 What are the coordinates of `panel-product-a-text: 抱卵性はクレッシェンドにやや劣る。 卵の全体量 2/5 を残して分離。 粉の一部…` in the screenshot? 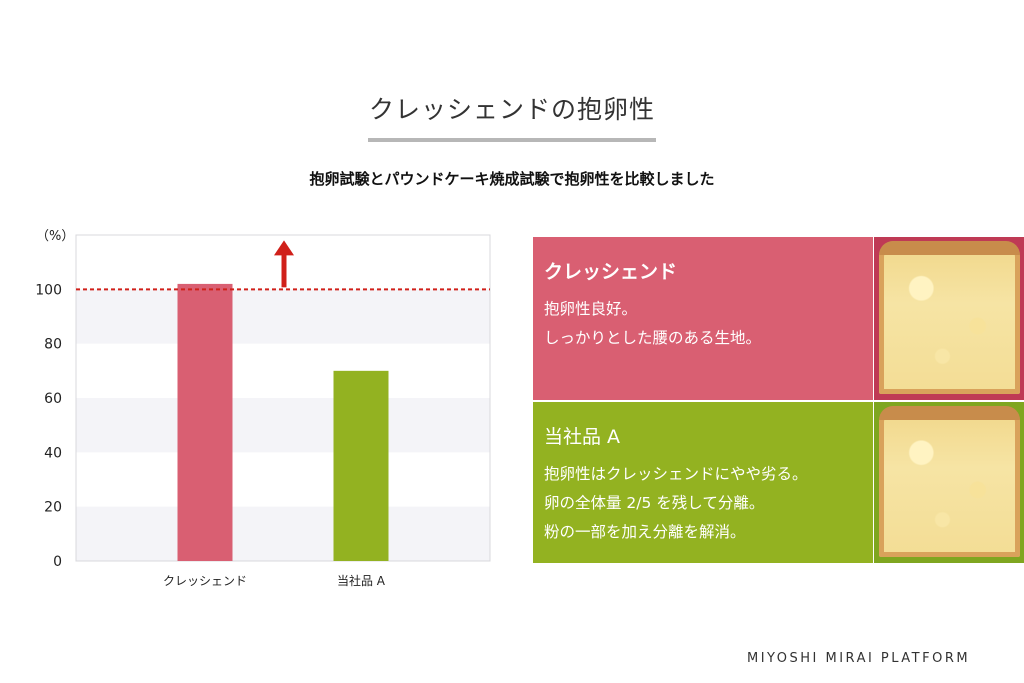 It's located at (676, 503).